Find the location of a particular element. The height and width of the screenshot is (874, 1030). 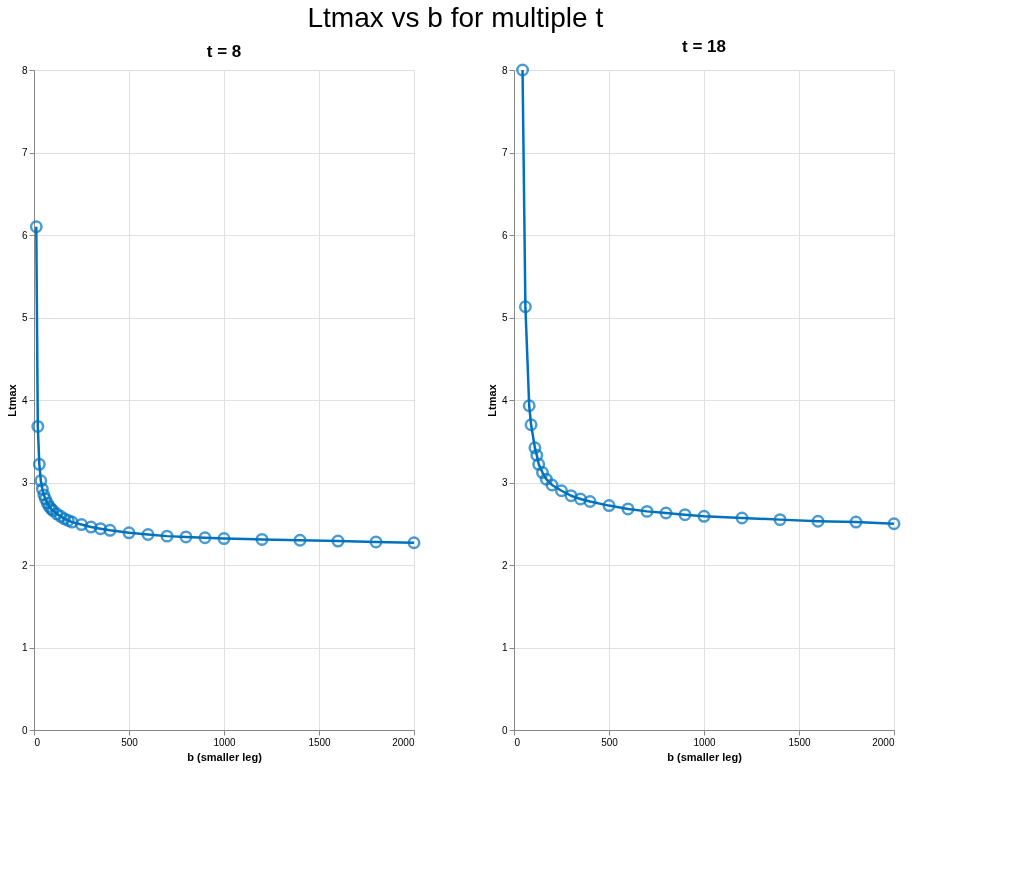

chart-title: t = 18 is located at coordinates (704, 46).